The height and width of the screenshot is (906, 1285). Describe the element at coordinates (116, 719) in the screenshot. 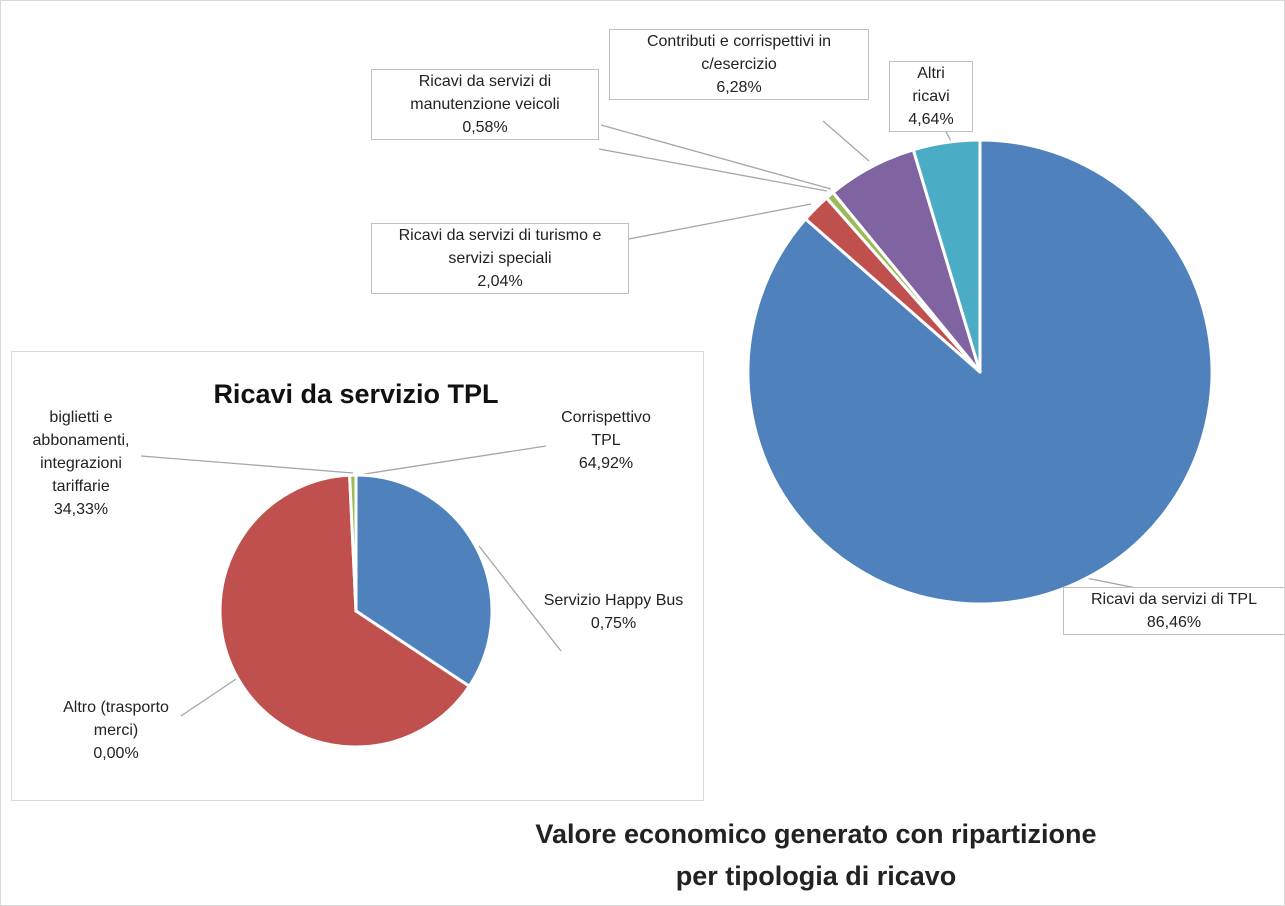

I see `label-category: Altro (trasporto merci)` at that location.